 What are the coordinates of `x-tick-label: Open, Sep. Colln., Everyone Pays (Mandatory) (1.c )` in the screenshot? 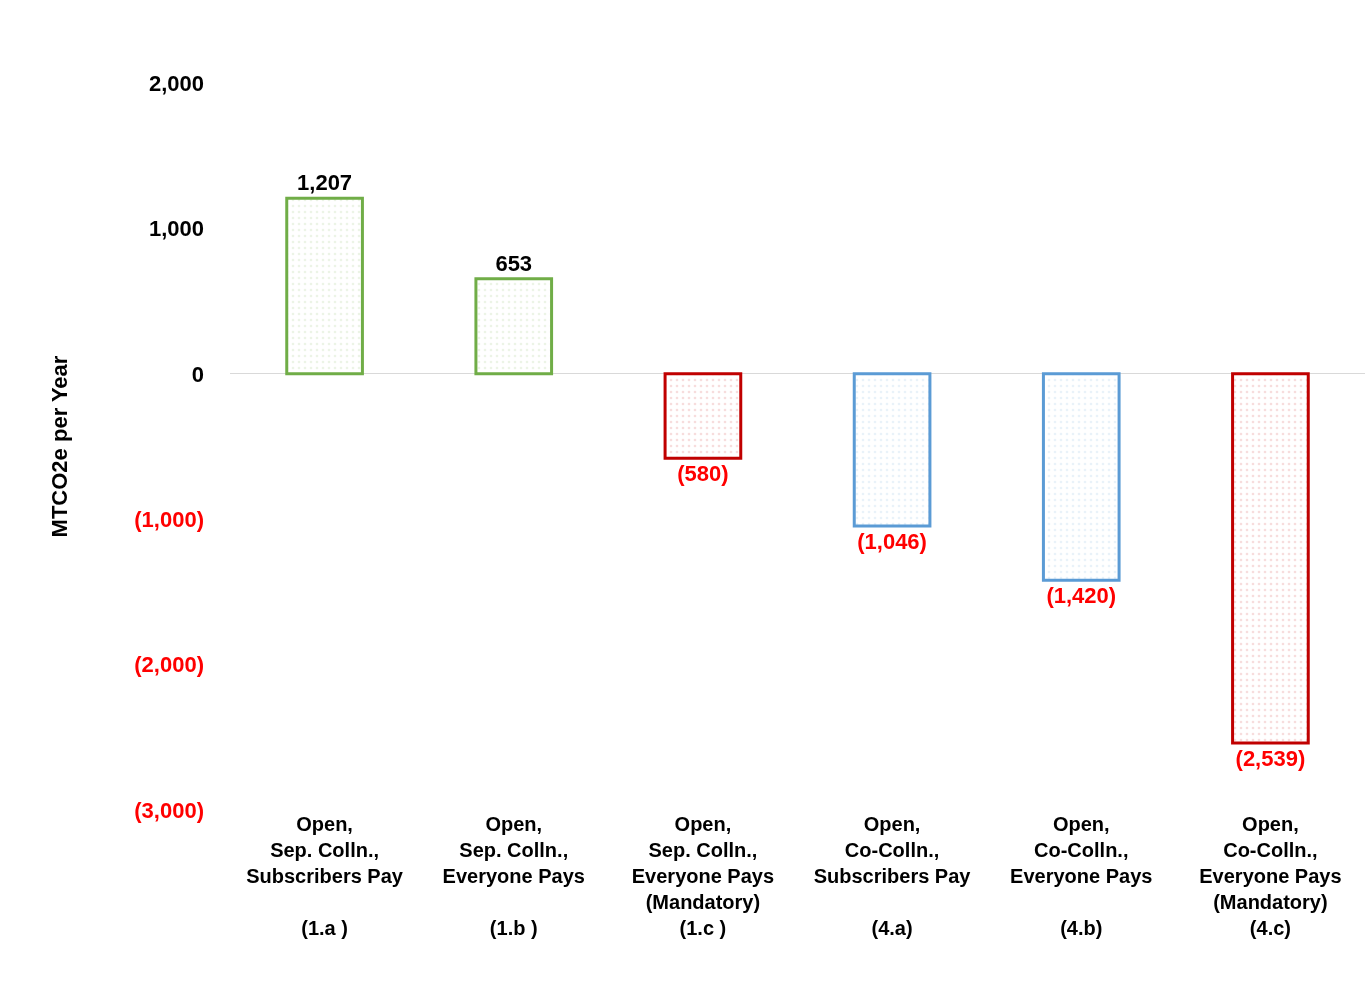 It's located at (703, 876).